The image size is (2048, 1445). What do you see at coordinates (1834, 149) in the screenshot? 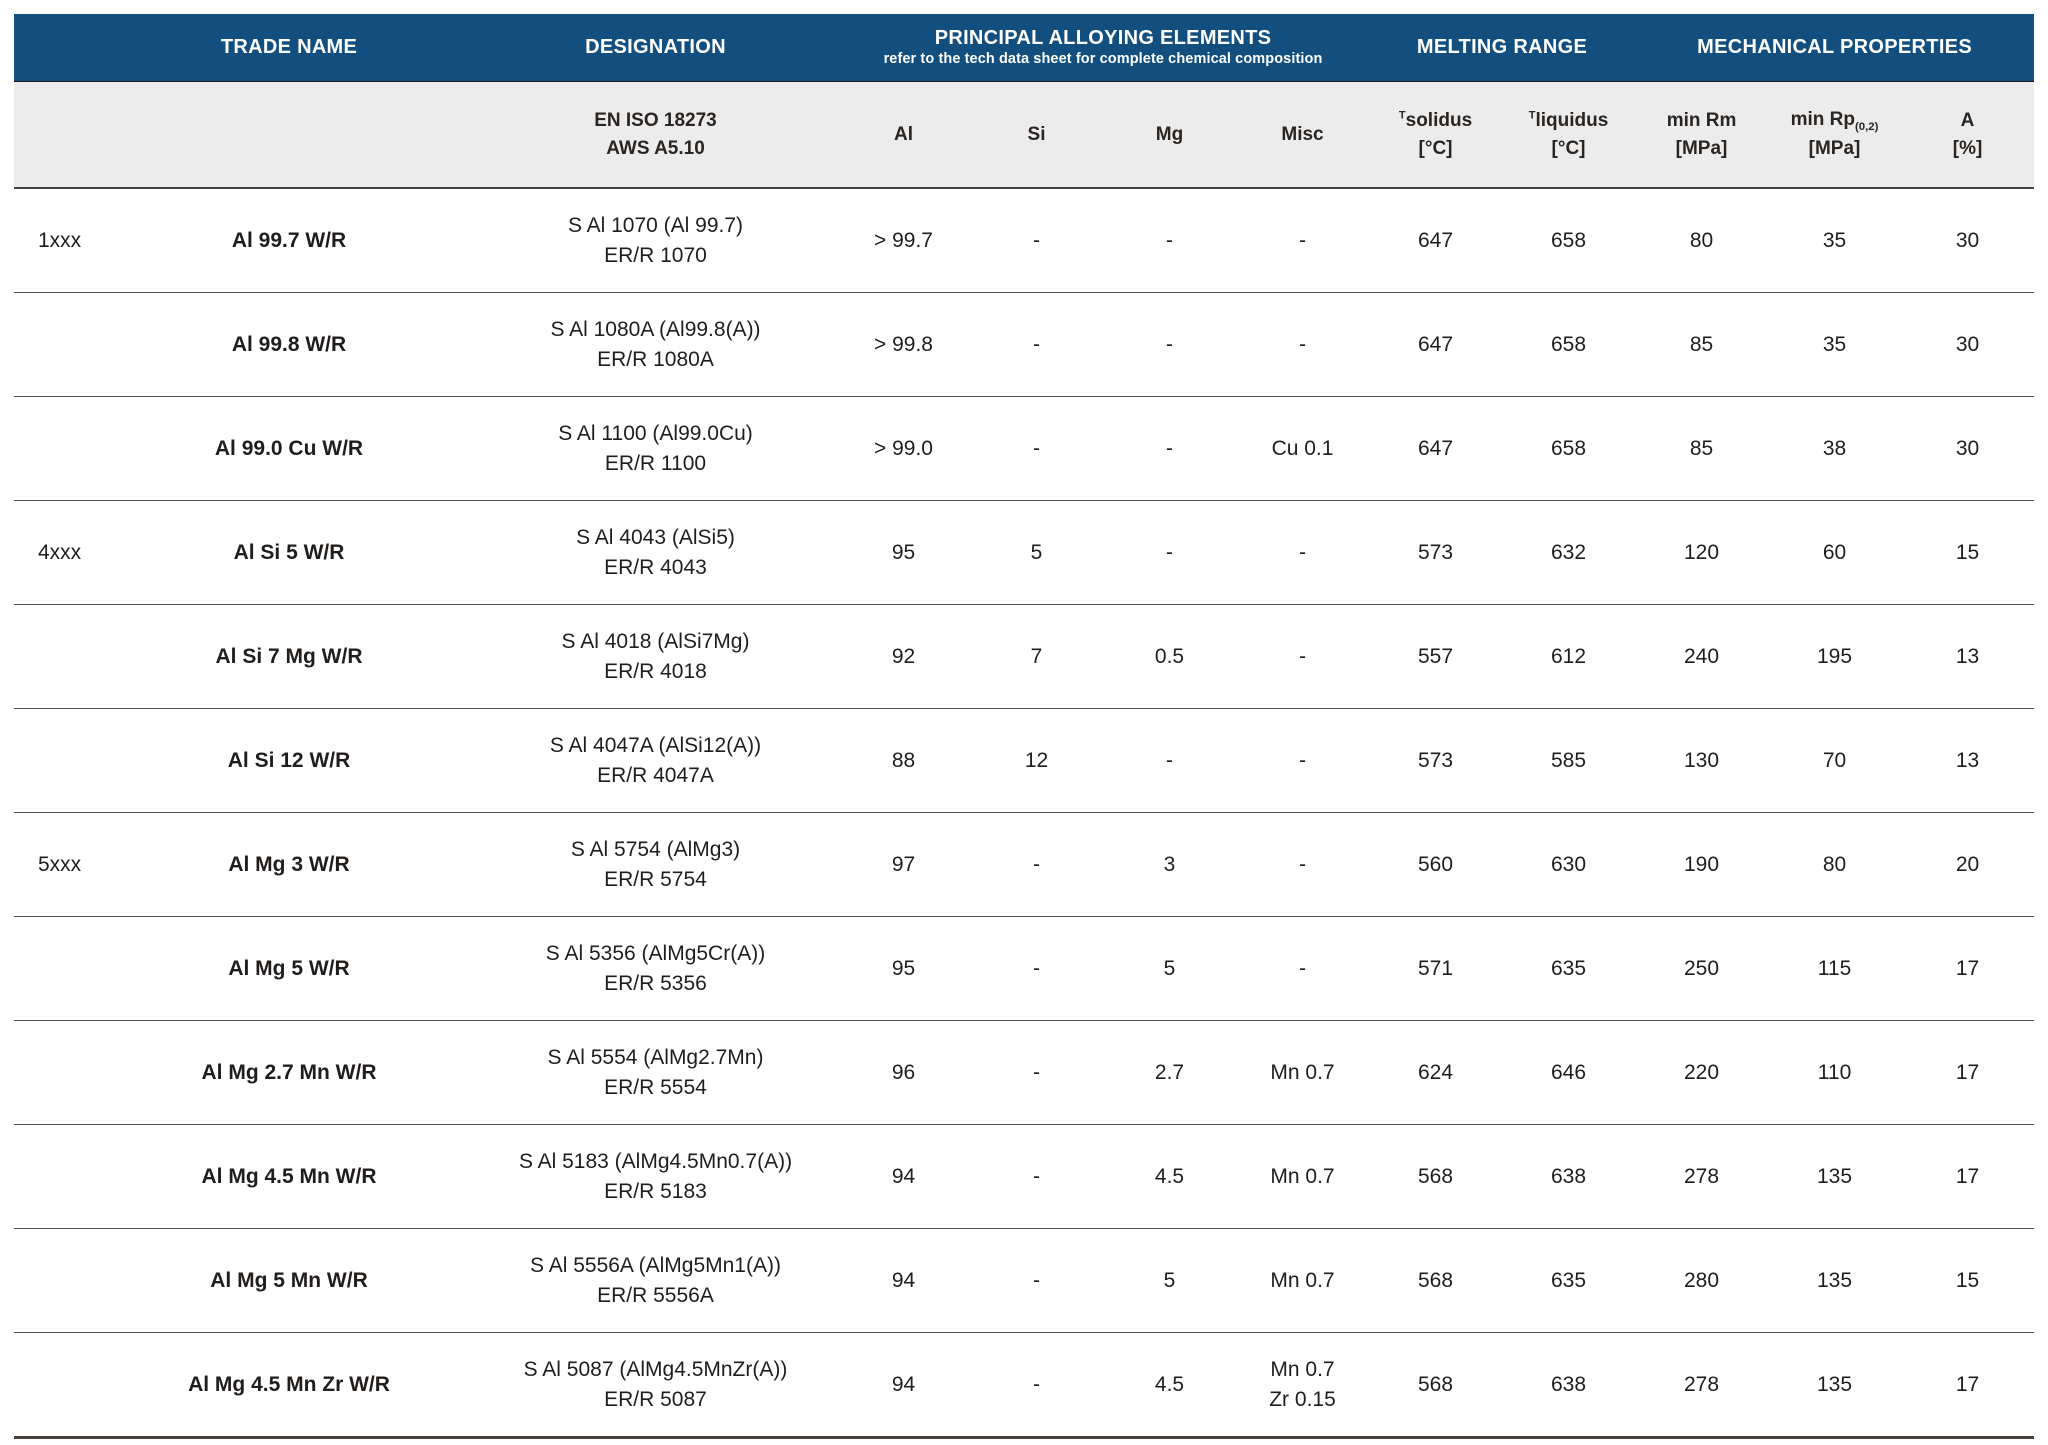
I see `rp-unit: [MPa]` at bounding box center [1834, 149].